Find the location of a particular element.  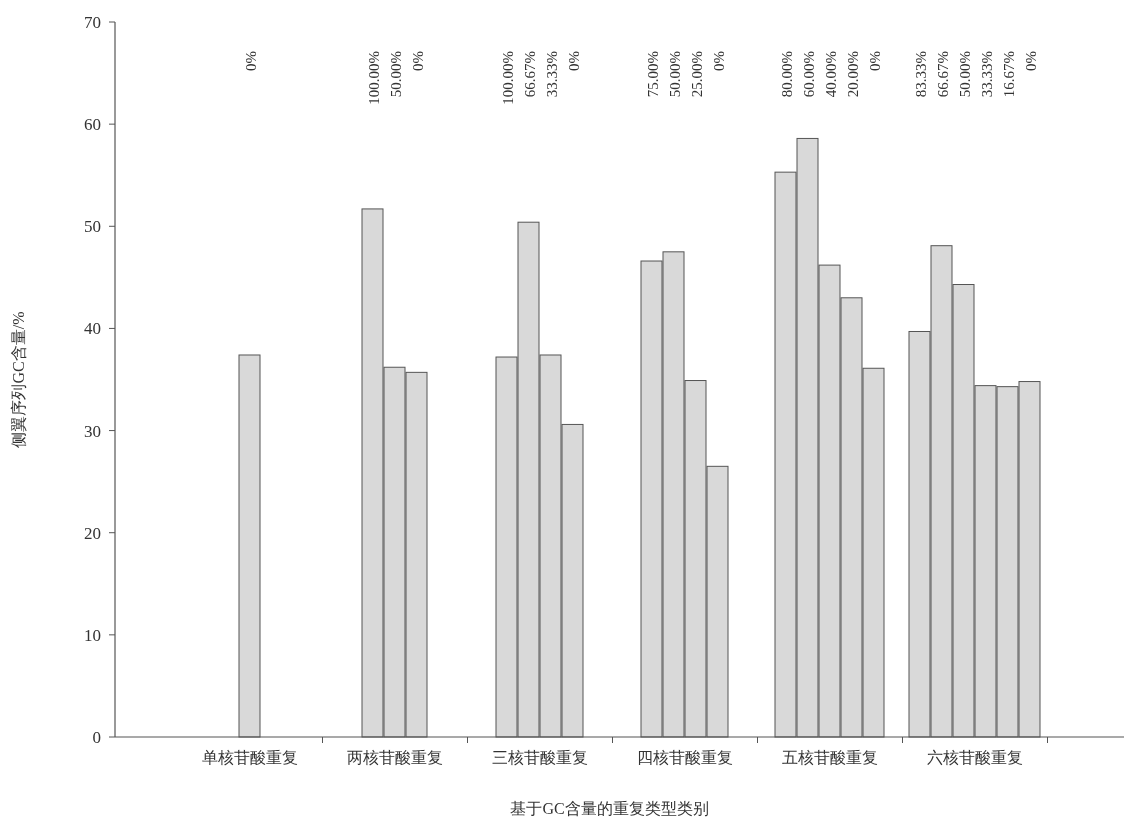

y-tick-label: 10 is located at coordinates (92, 635).